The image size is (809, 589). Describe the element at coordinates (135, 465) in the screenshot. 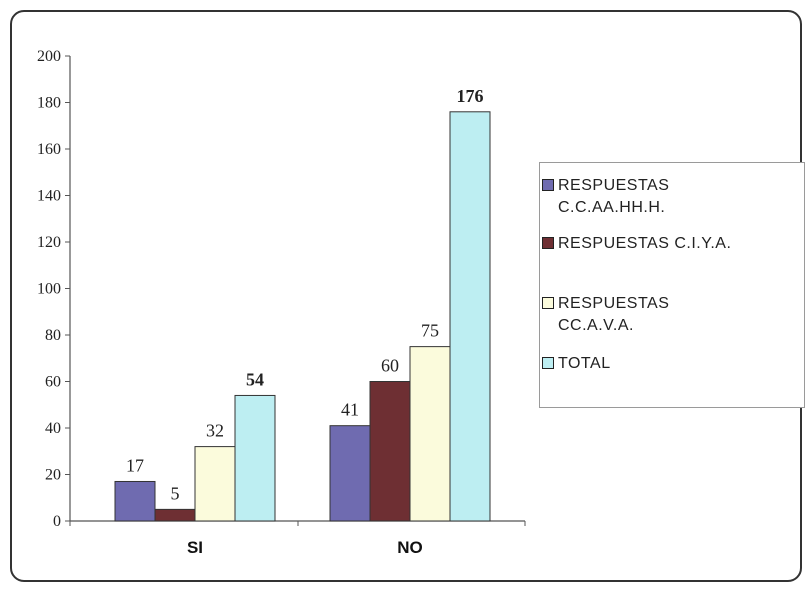

I see `data-label: 17` at that location.